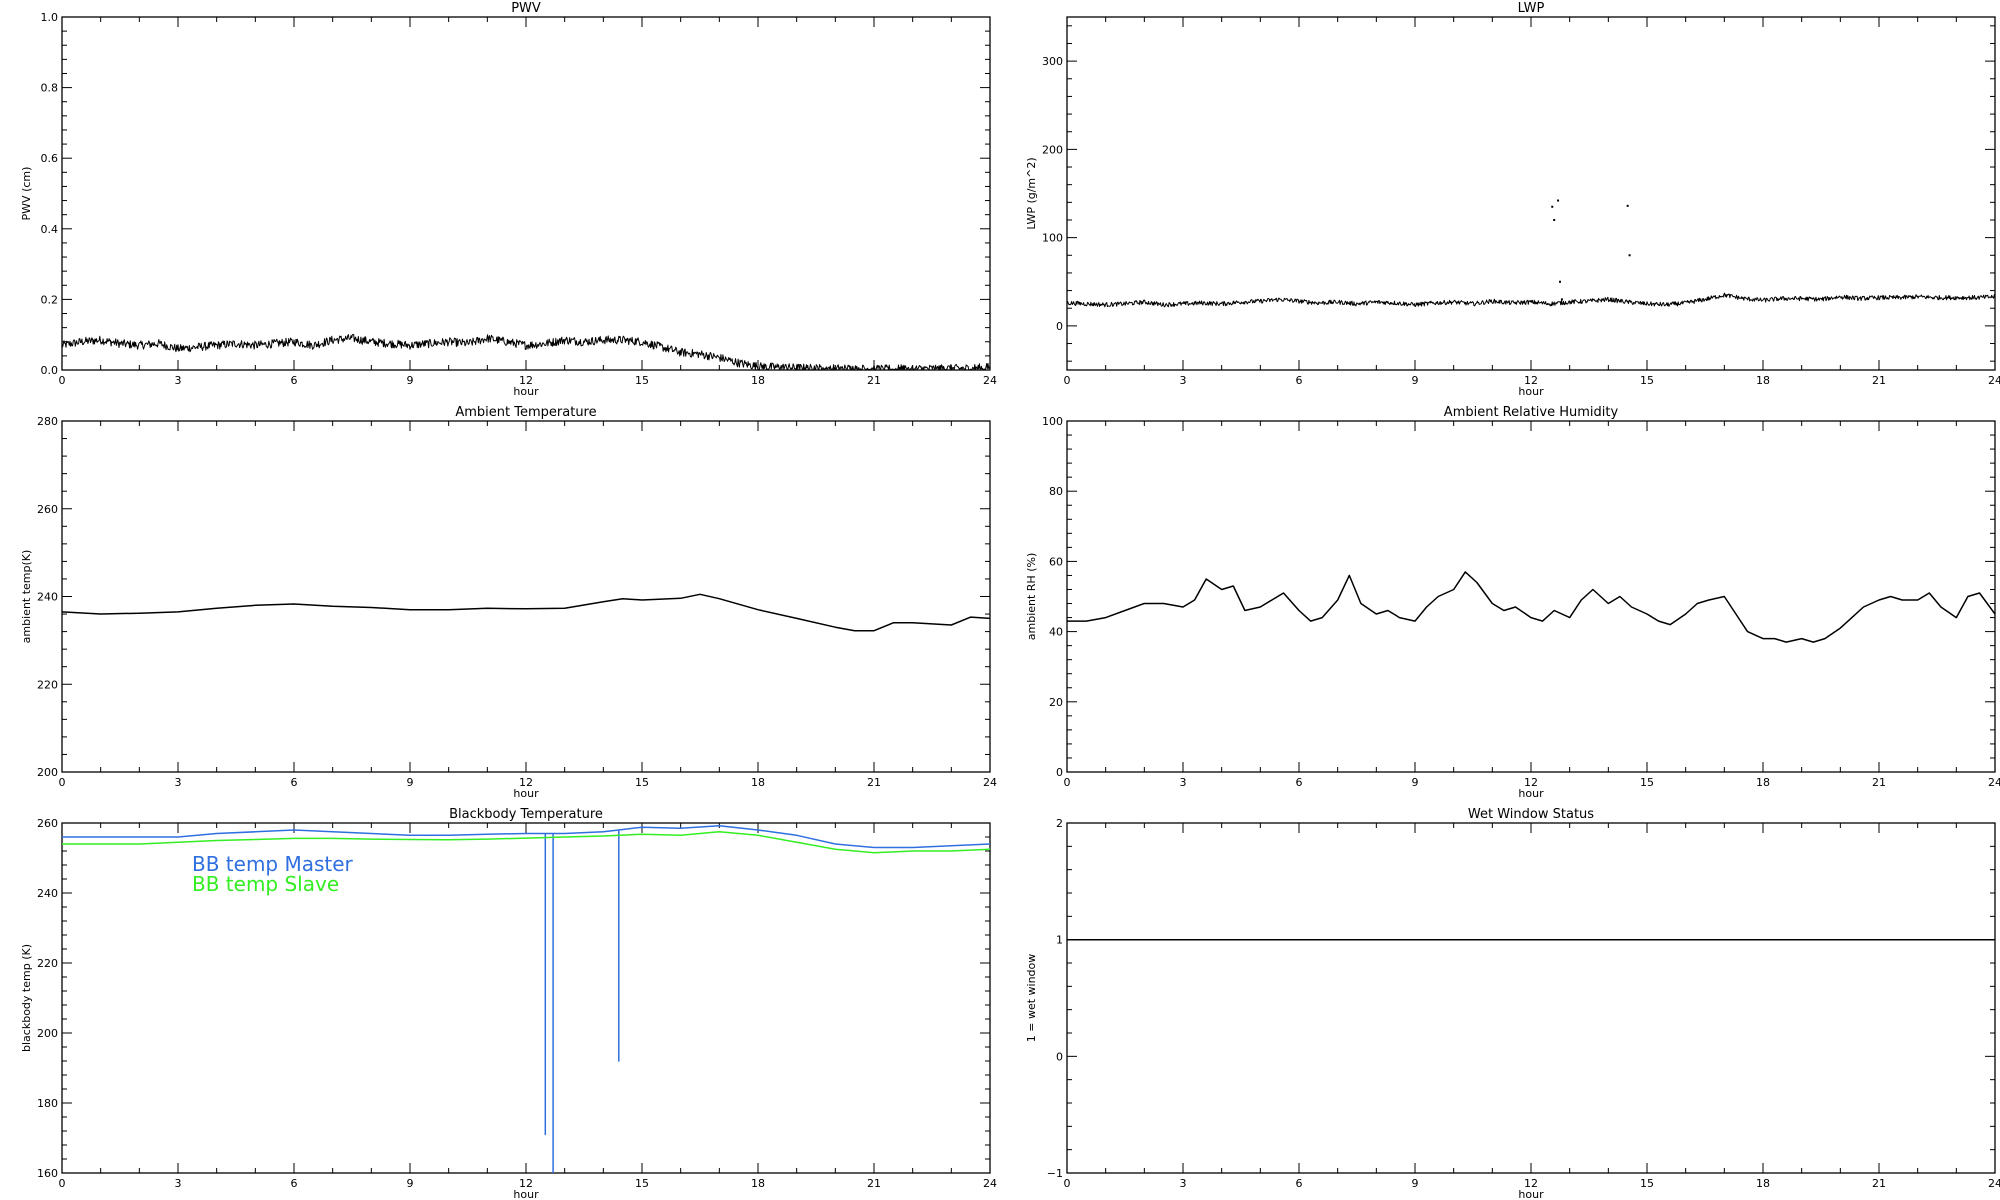 The height and width of the screenshot is (1200, 2000). What do you see at coordinates (26, 194) in the screenshot?
I see `y-axis-label: PWV (cm)` at bounding box center [26, 194].